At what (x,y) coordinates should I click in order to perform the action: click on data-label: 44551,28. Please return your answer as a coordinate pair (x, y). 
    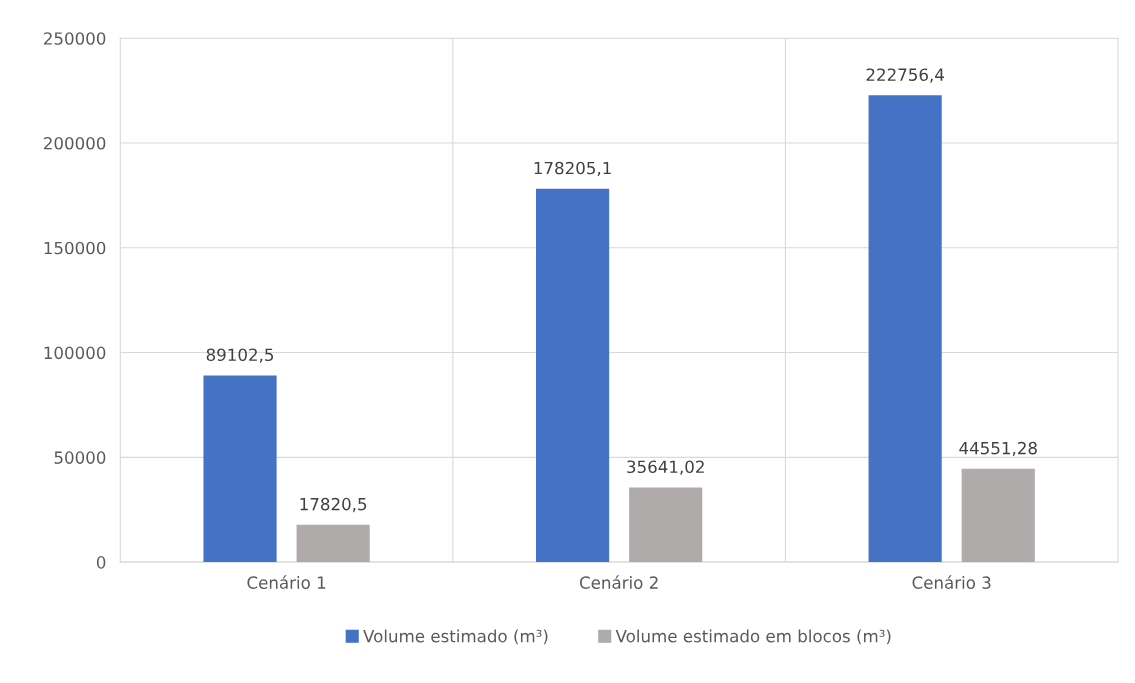
    Looking at the image, I should click on (998, 449).